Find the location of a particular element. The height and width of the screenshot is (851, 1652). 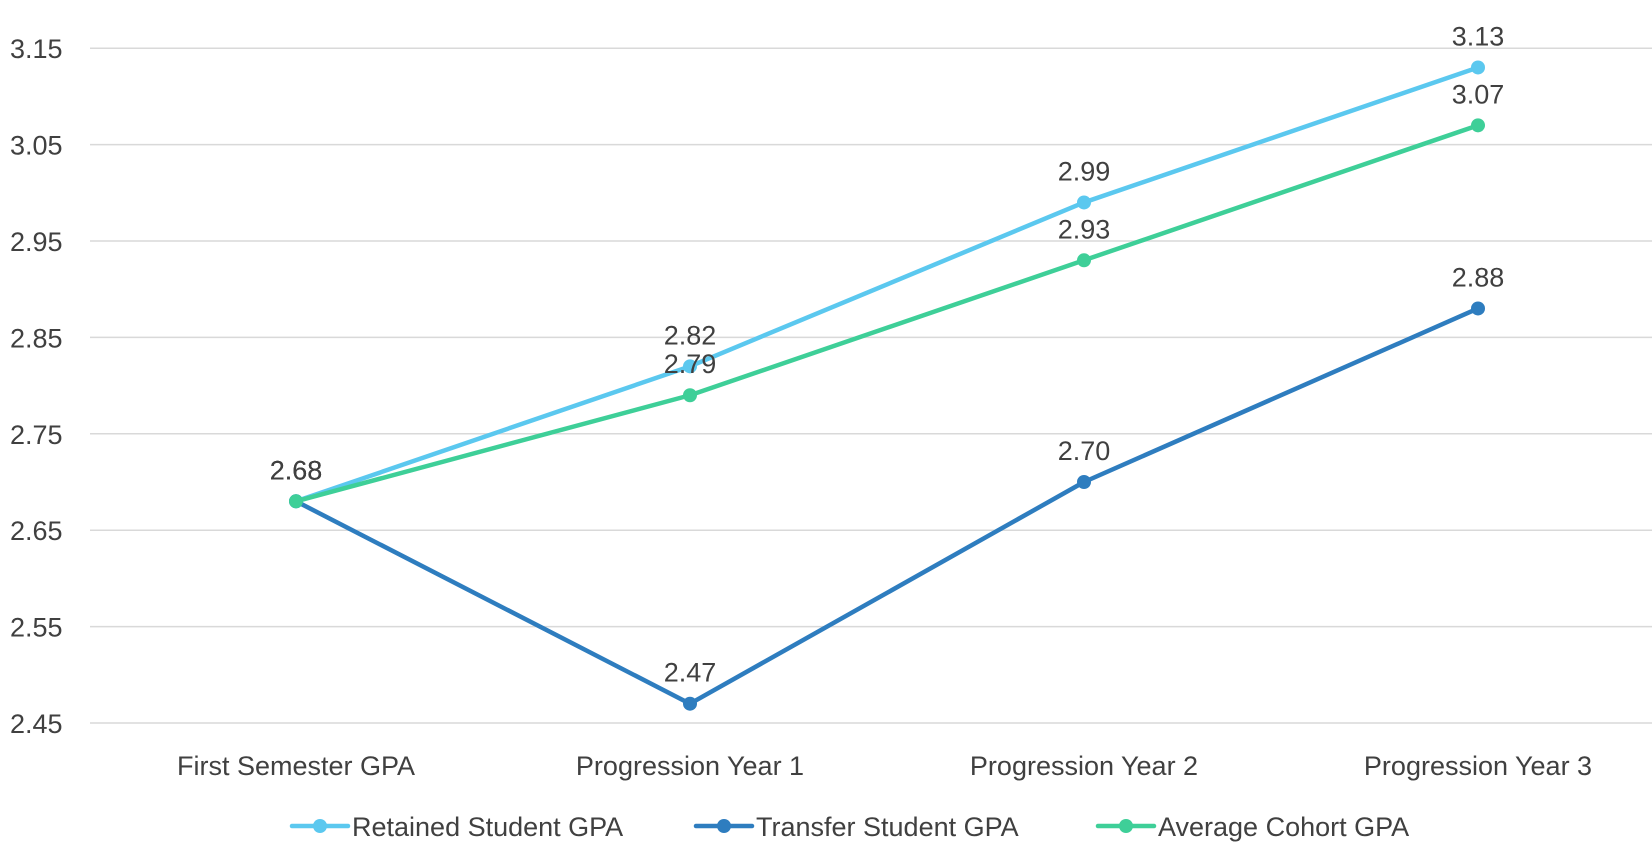

y-tick-label: 2.45 is located at coordinates (36, 724).